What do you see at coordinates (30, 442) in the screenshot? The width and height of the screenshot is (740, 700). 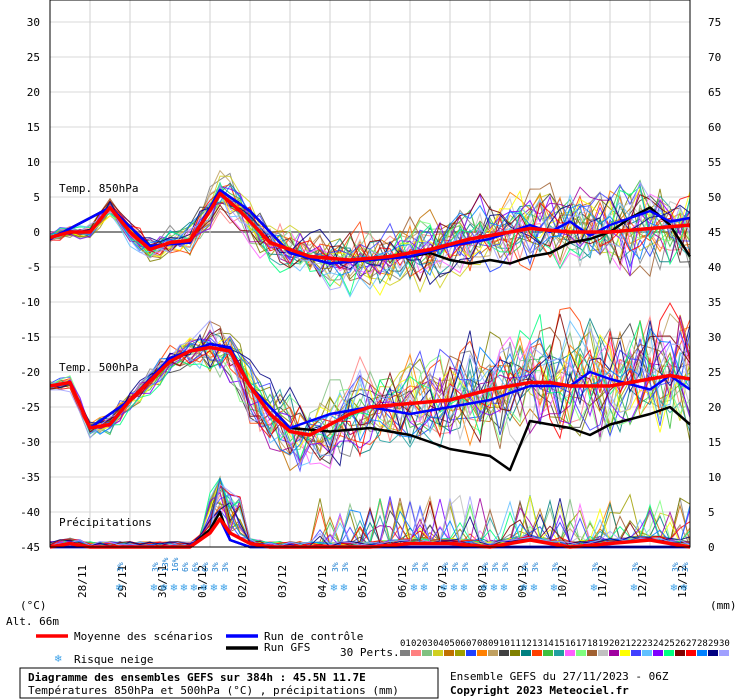 I see `y-tick-left: -30` at bounding box center [30, 442].